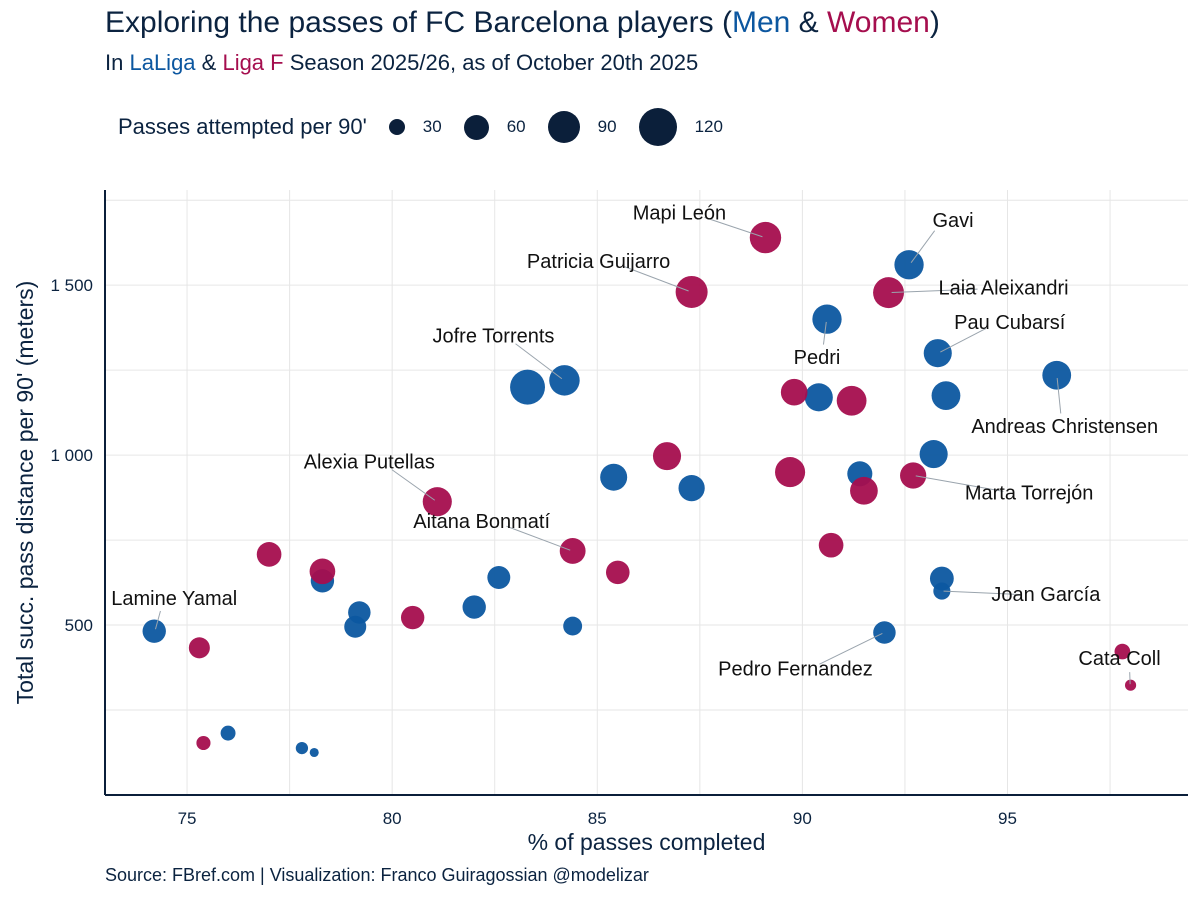 The width and height of the screenshot is (1200, 900). I want to click on legend-item-30: 30, so click(415, 127).